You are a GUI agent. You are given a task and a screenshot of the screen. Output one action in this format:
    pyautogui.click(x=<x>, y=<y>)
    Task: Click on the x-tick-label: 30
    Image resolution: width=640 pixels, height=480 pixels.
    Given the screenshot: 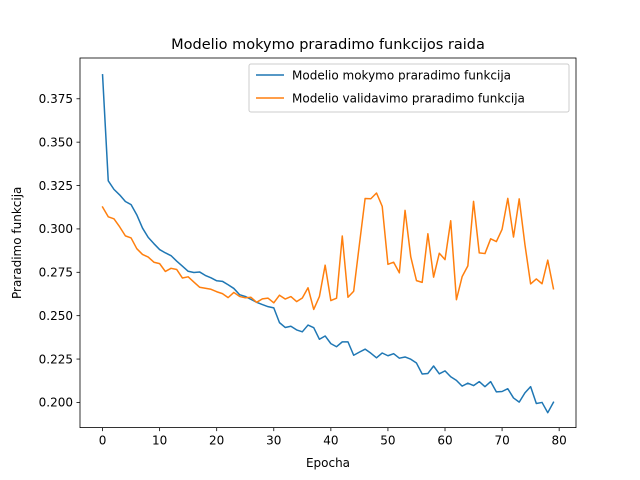 What is the action you would take?
    pyautogui.click(x=273, y=441)
    